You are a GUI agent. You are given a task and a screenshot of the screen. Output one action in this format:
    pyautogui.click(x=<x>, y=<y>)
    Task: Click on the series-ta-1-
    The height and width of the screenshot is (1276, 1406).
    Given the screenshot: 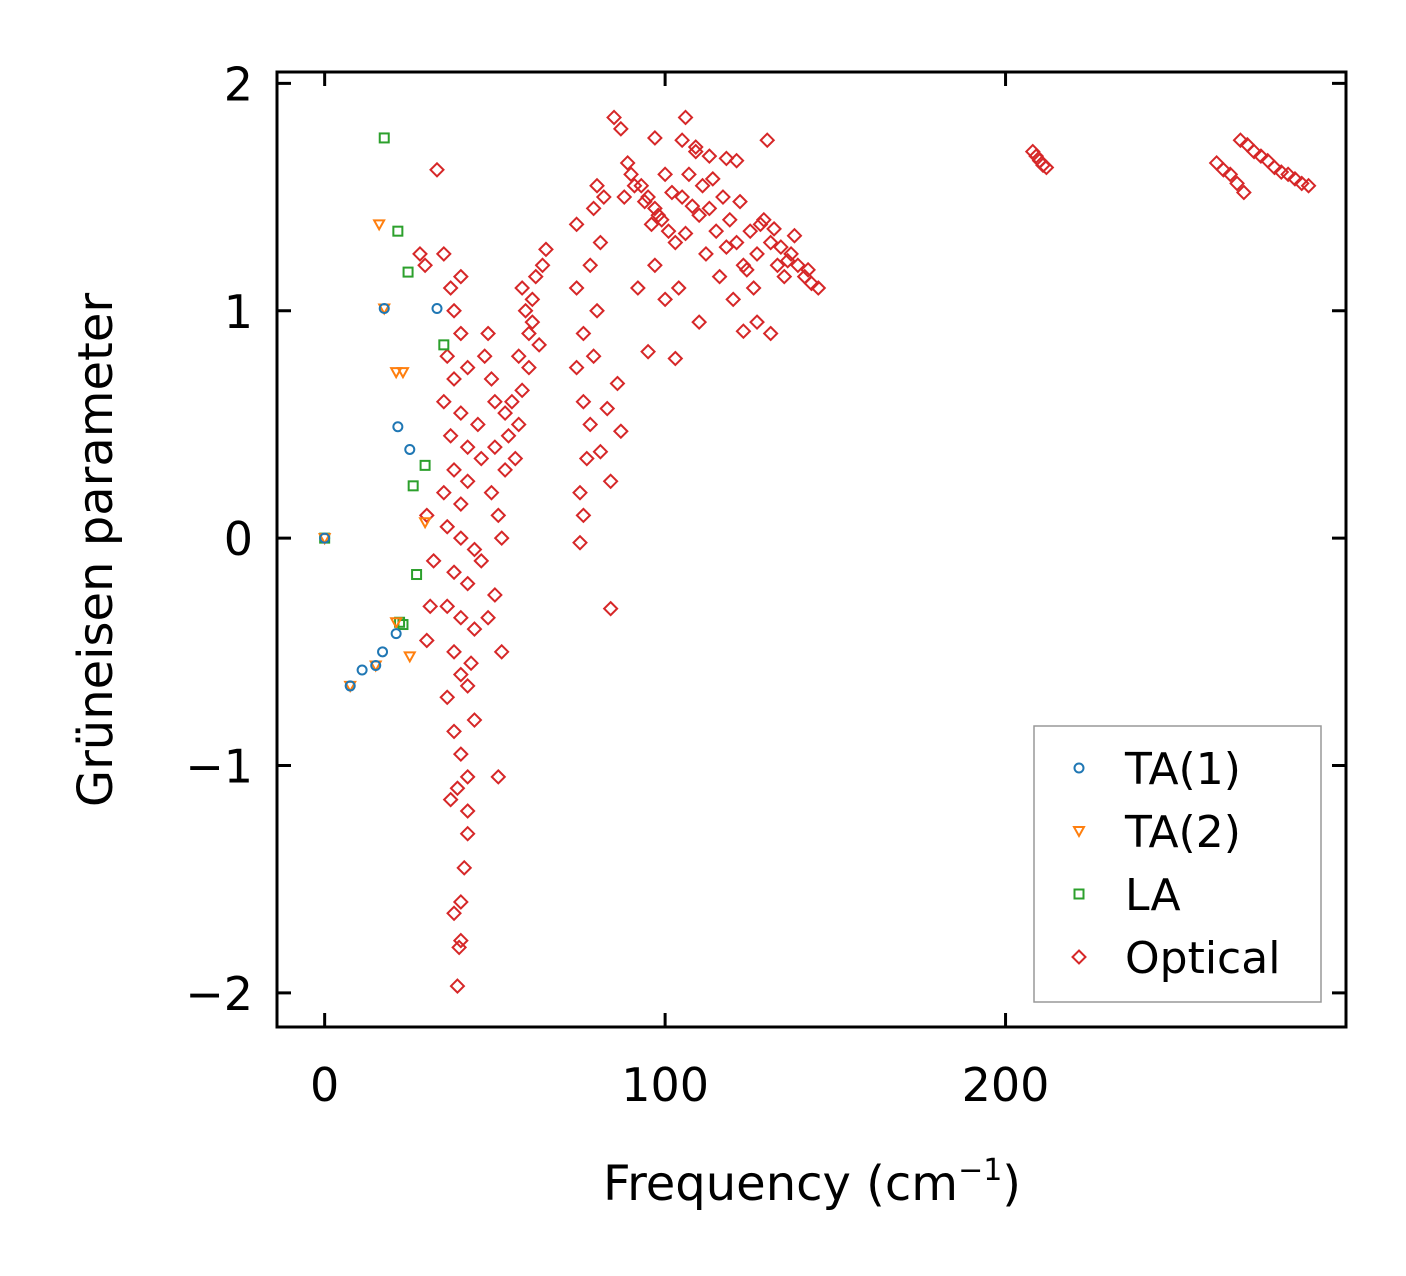 What is the action you would take?
    pyautogui.click(x=381, y=497)
    